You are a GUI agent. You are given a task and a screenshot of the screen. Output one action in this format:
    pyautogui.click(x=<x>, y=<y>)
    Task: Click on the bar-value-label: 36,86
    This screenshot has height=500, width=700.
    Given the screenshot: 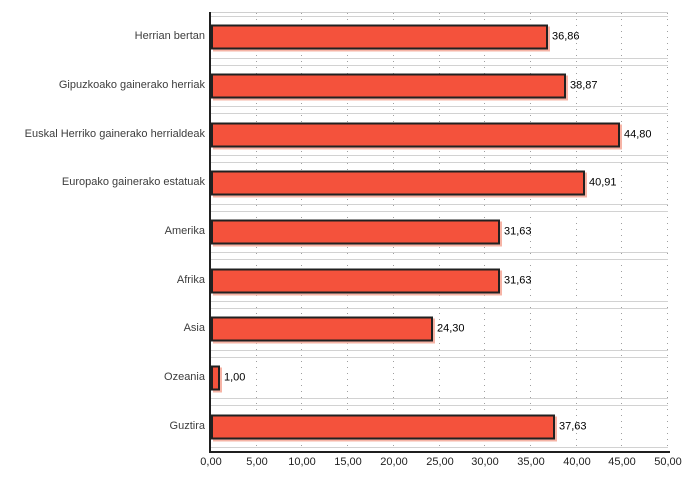 What is the action you would take?
    pyautogui.click(x=566, y=36)
    